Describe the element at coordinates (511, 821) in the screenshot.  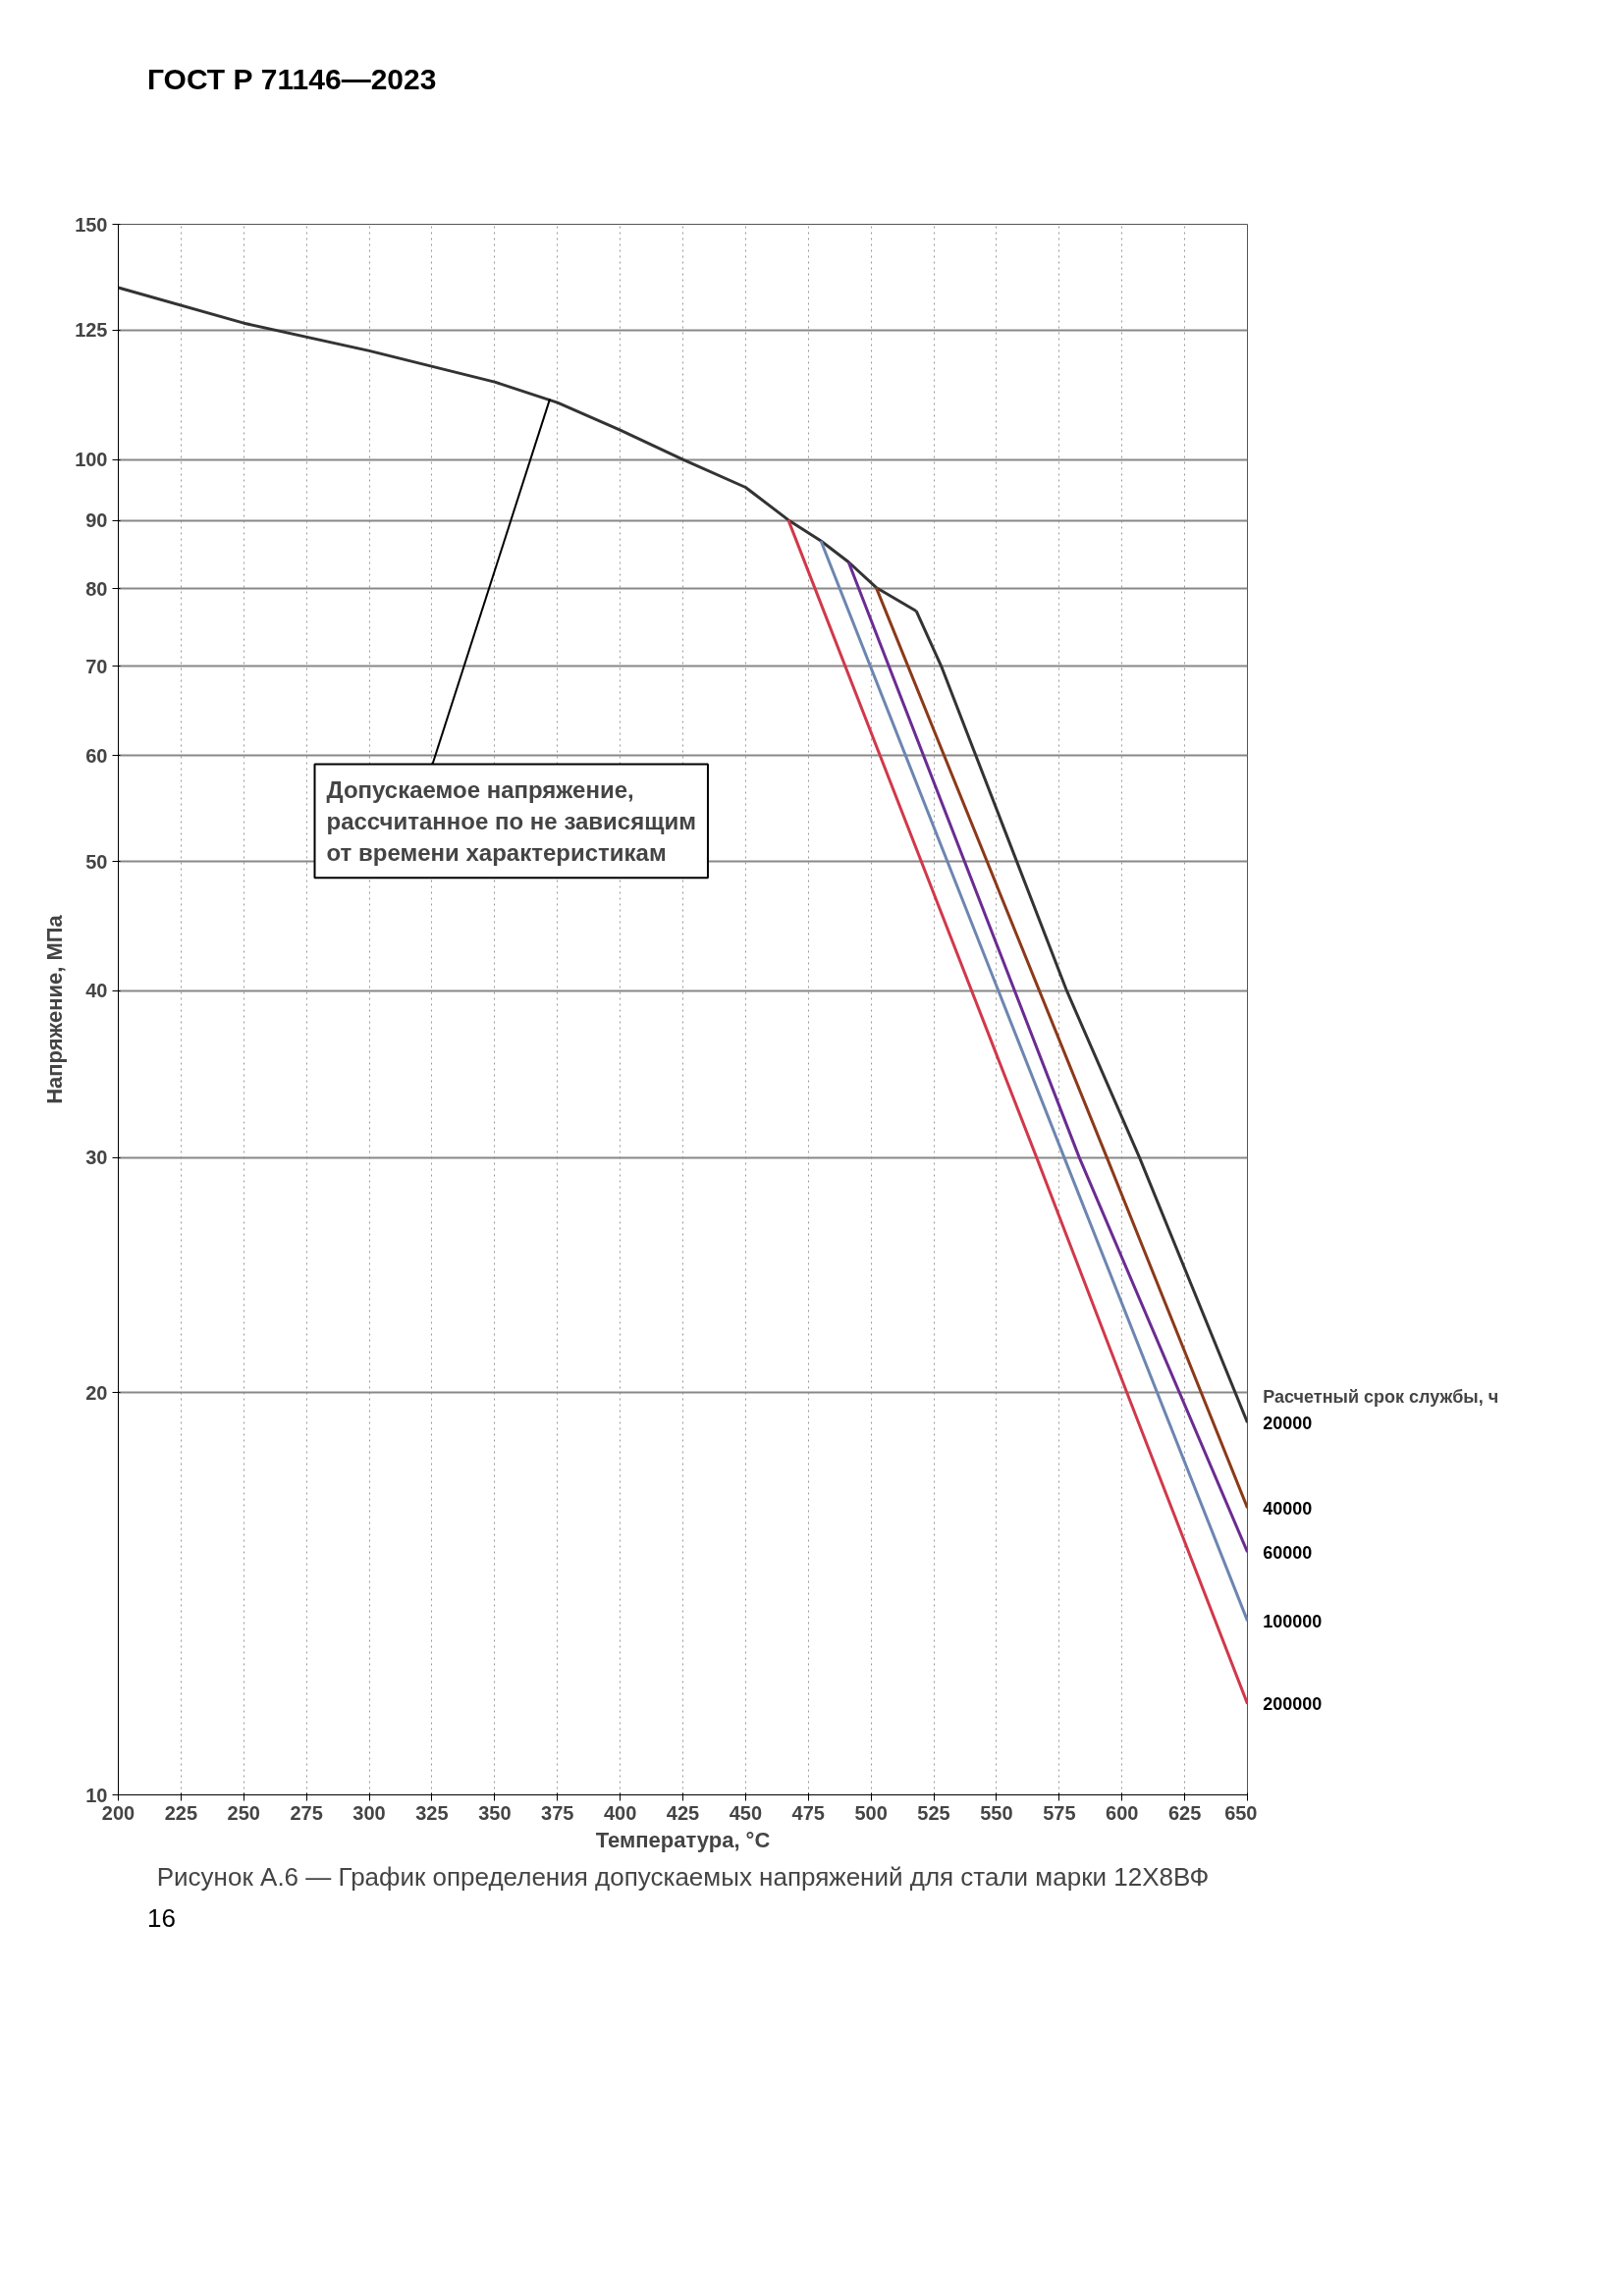
I see `annotation: Допускаемое напряжение, рассчитанное по не зависящим от времени характеристикам` at that location.